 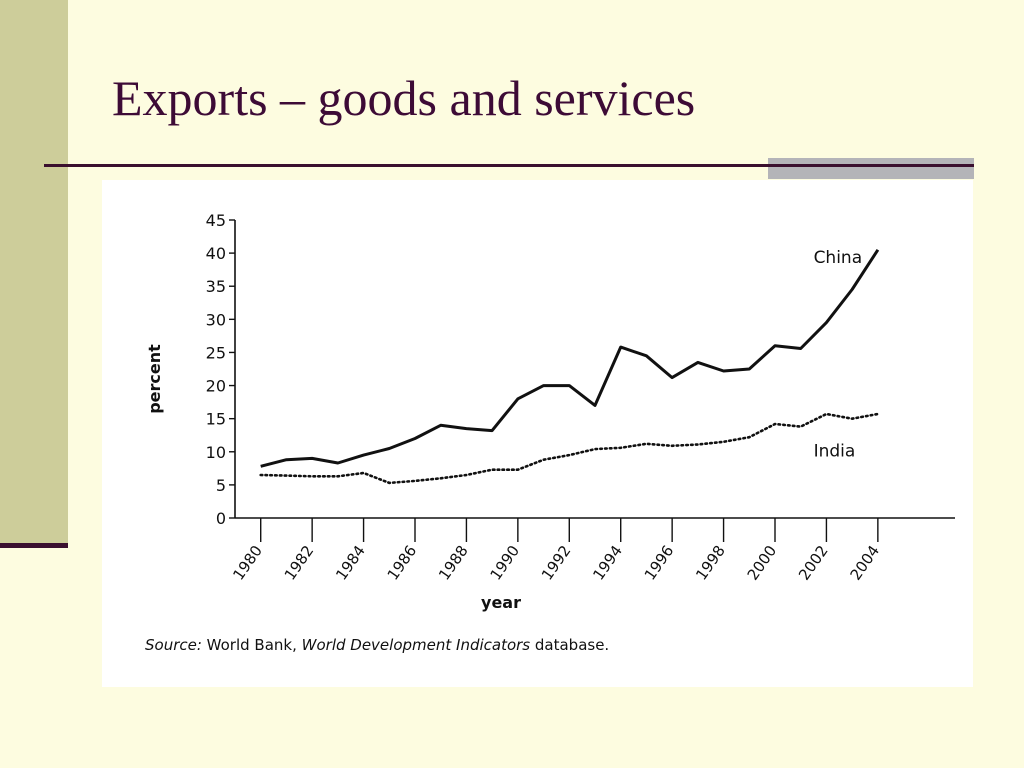 What do you see at coordinates (216, 419) in the screenshot?
I see `y-tick-label-15: 15` at bounding box center [216, 419].